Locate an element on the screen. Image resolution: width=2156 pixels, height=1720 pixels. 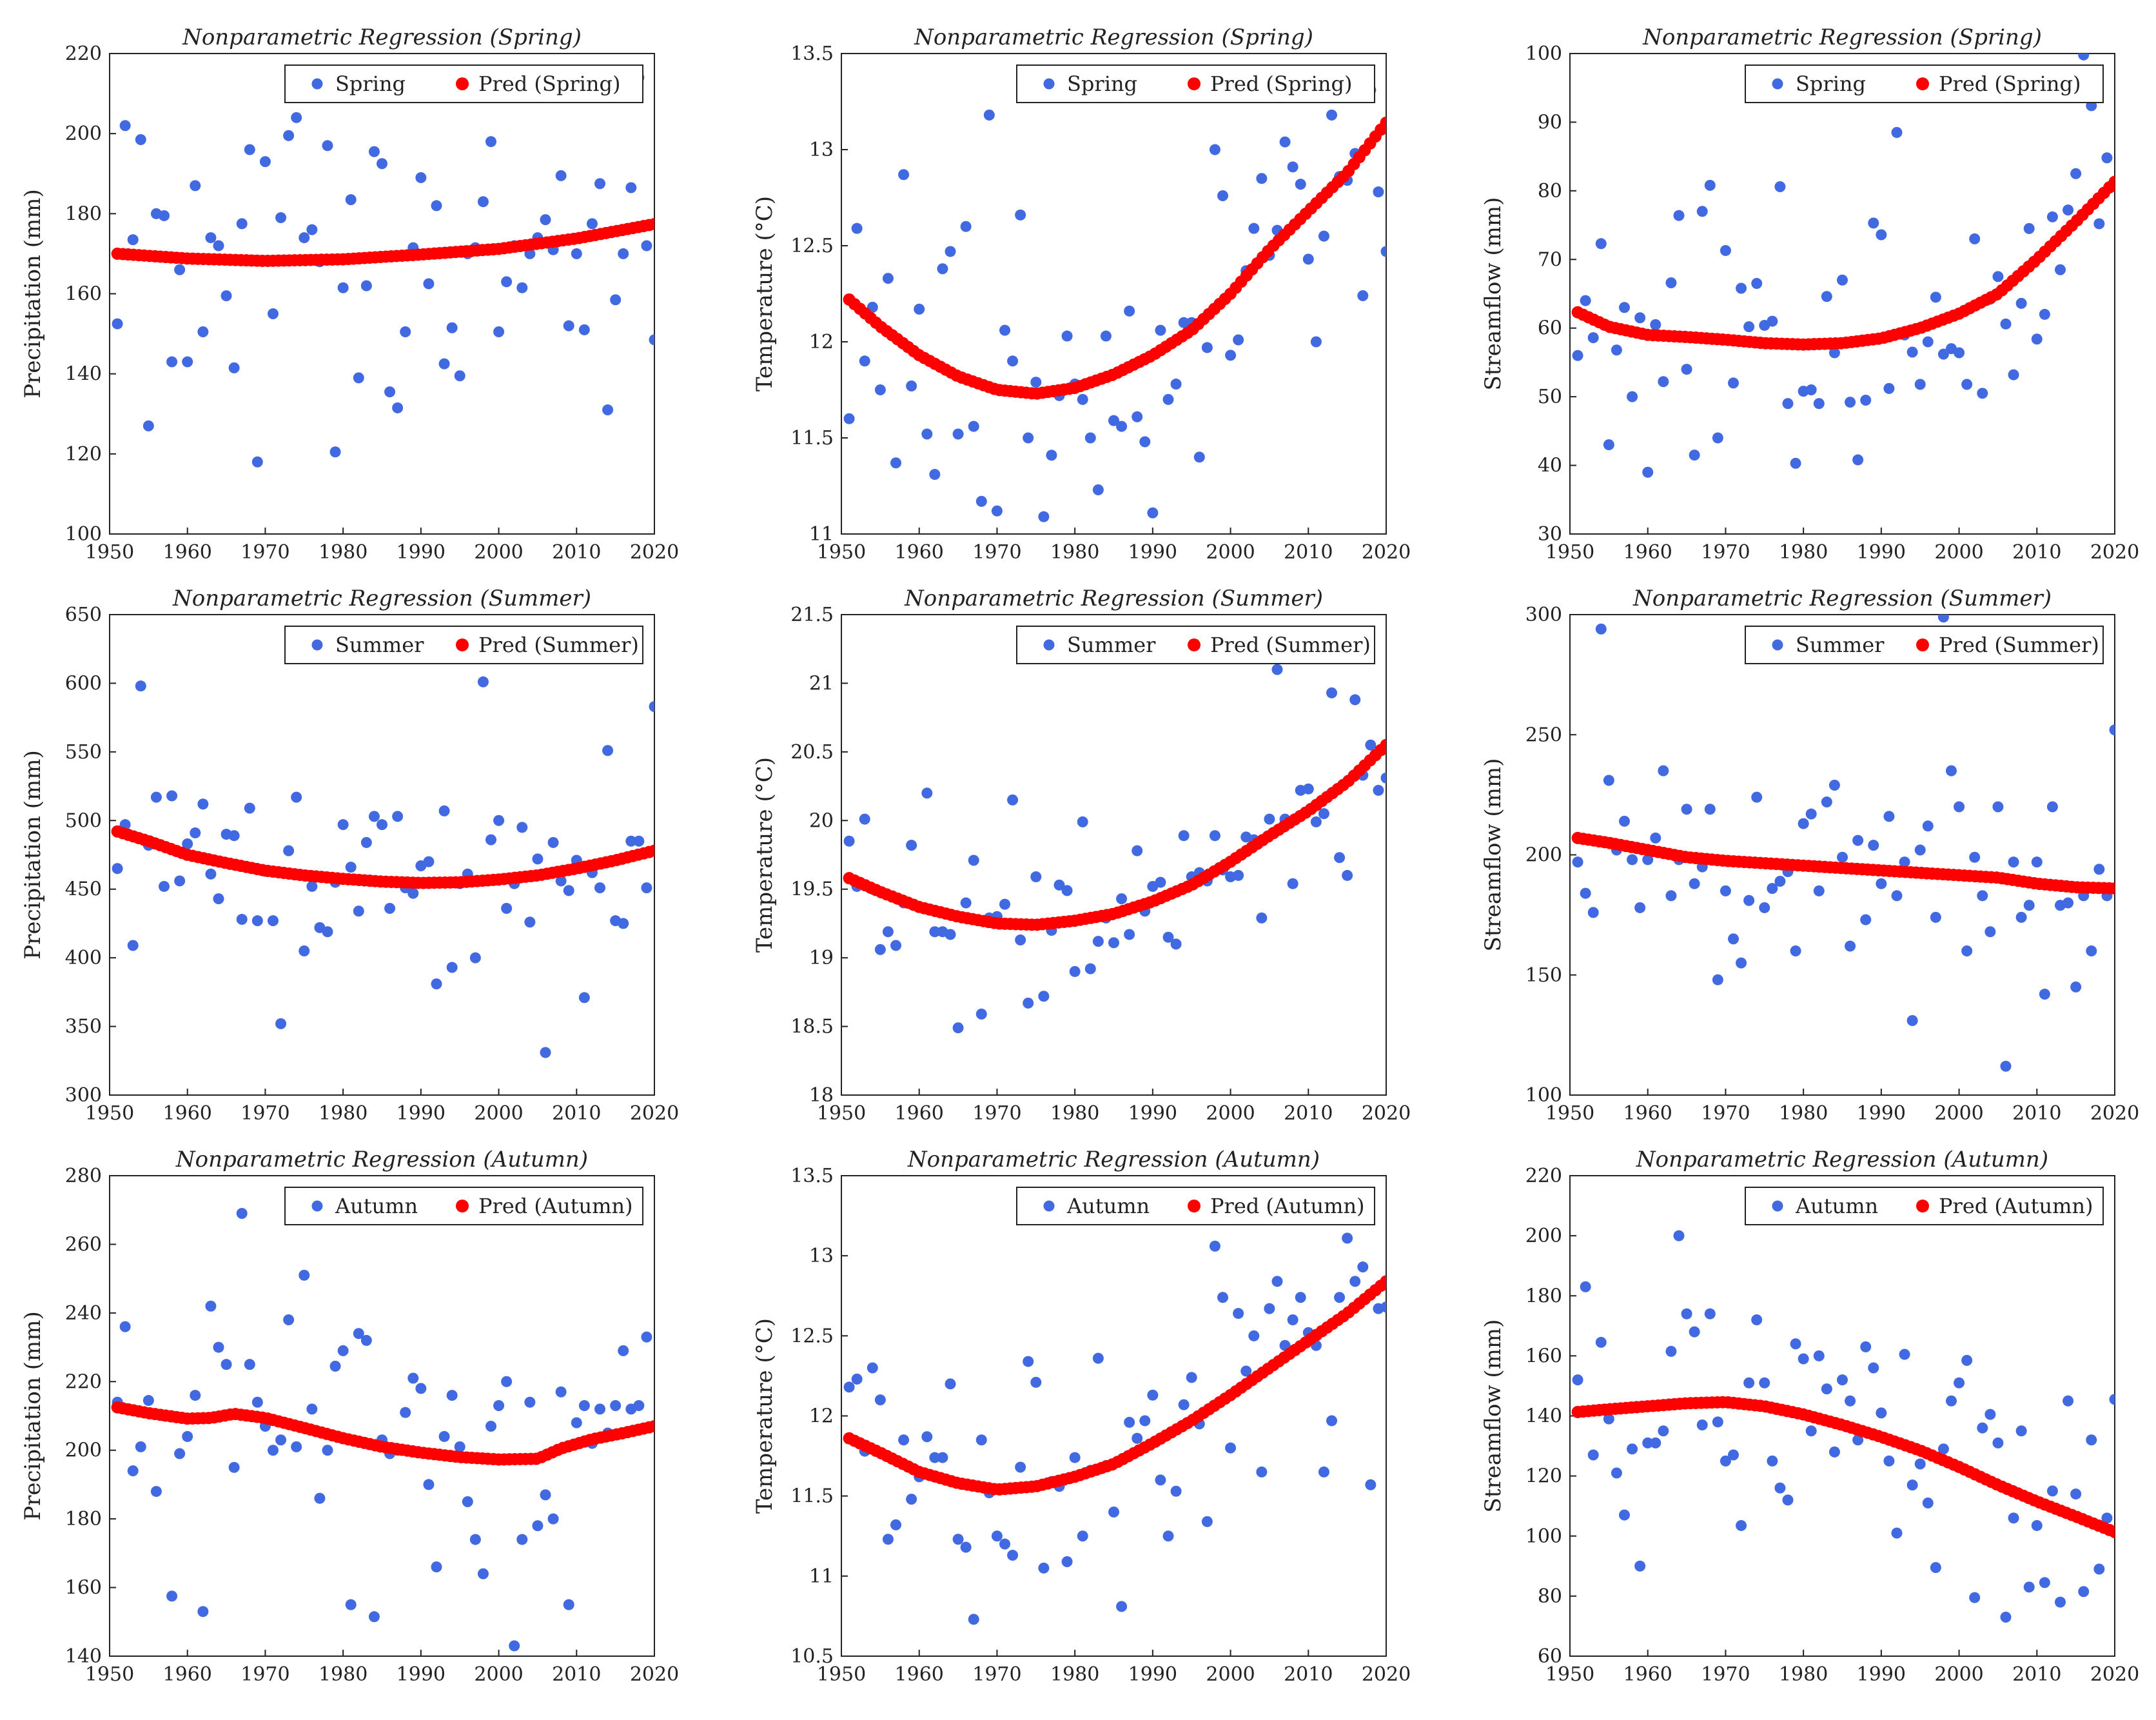
legend-observed-label: Summer is located at coordinates (1111, 645).